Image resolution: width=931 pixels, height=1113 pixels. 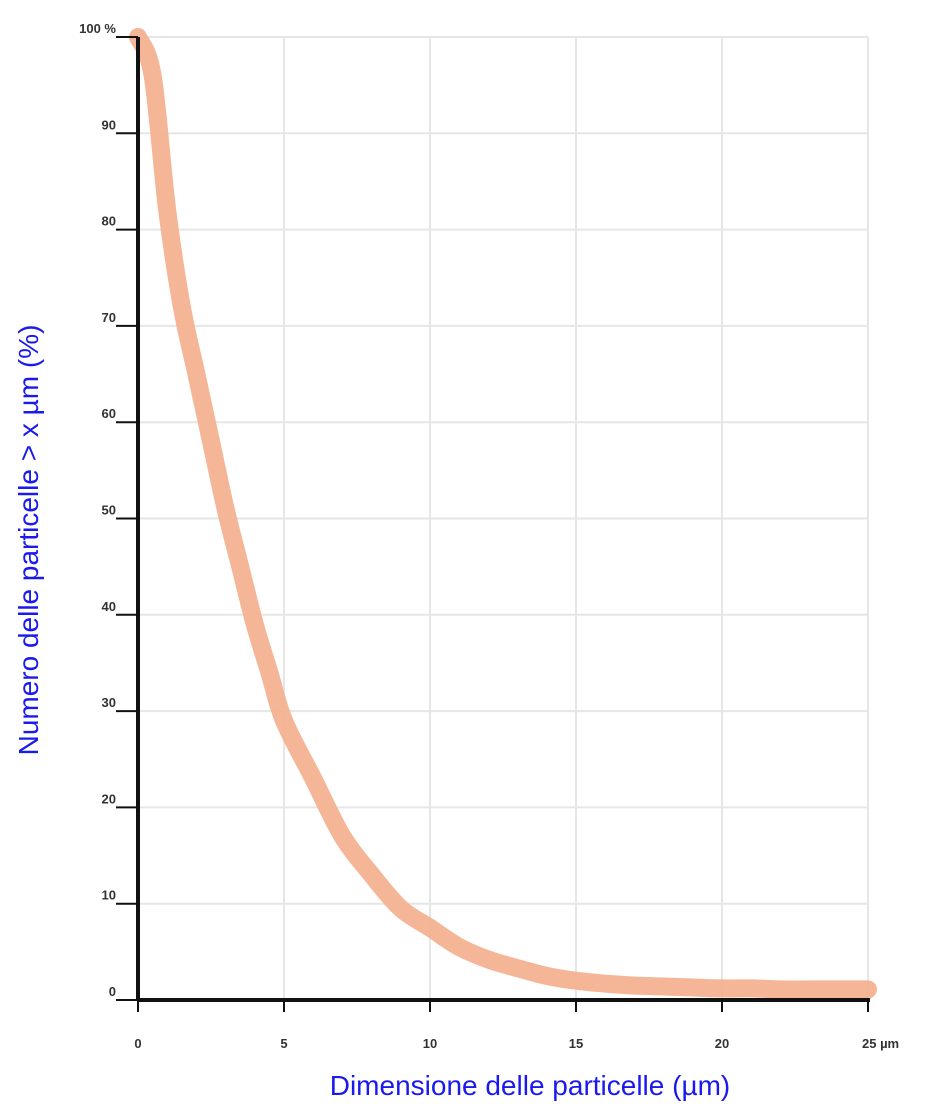 What do you see at coordinates (530, 1085) in the screenshot?
I see `x-axis-title: Dimensione delle particelle (µm)` at bounding box center [530, 1085].